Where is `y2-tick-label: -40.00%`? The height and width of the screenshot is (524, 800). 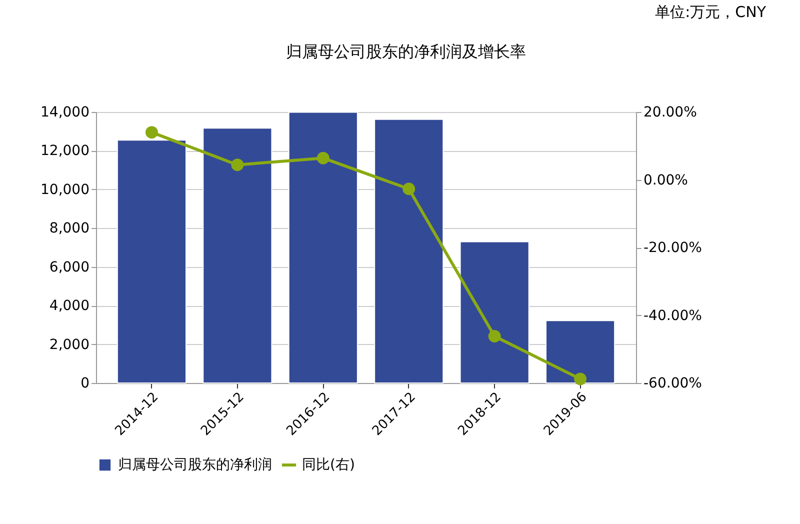
y2-tick-label: -40.00% is located at coordinates (673, 316).